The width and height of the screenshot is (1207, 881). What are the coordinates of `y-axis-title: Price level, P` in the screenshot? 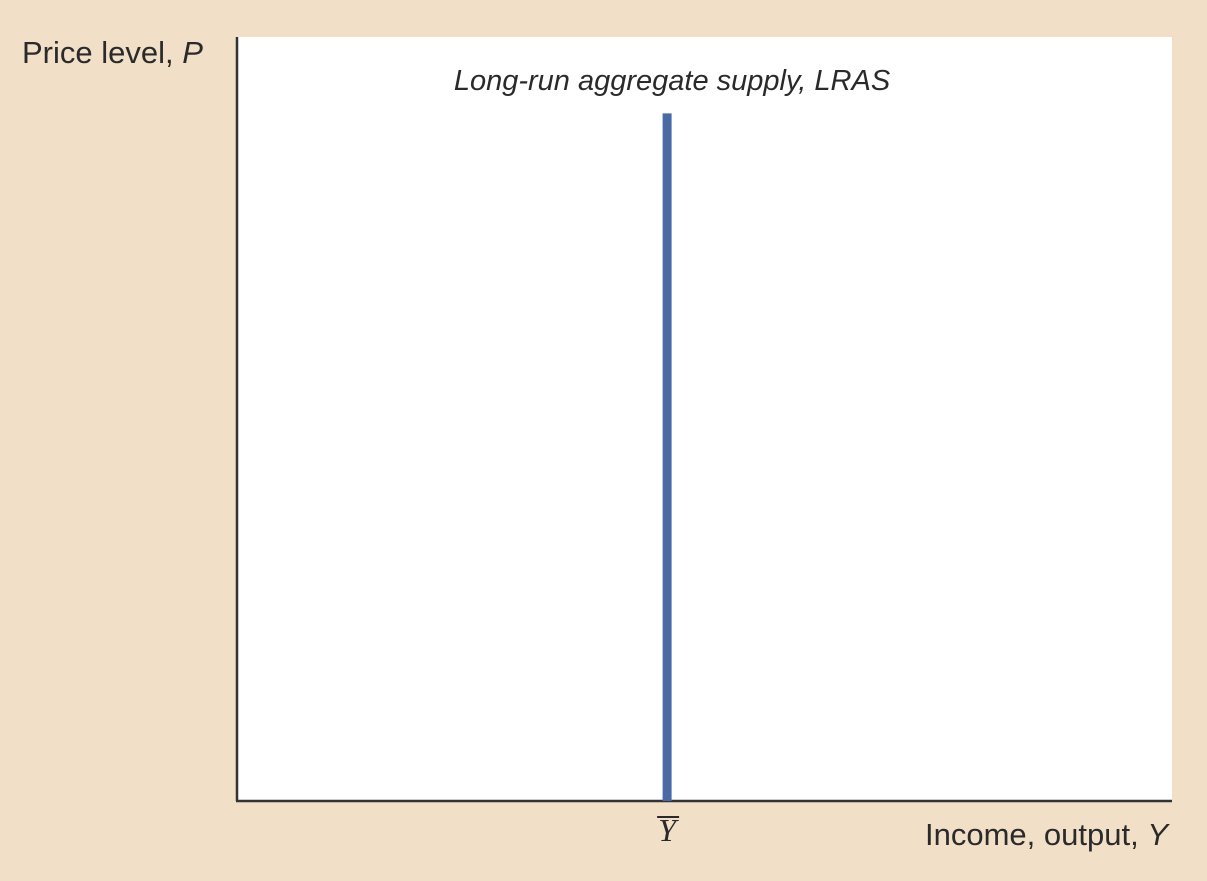 It's located at (112, 52).